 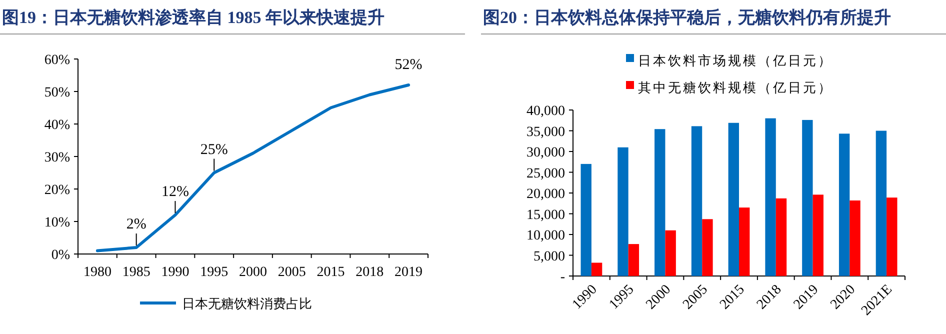 What do you see at coordinates (292, 272) in the screenshot?
I see `x-tick-label: 2005` at bounding box center [292, 272].